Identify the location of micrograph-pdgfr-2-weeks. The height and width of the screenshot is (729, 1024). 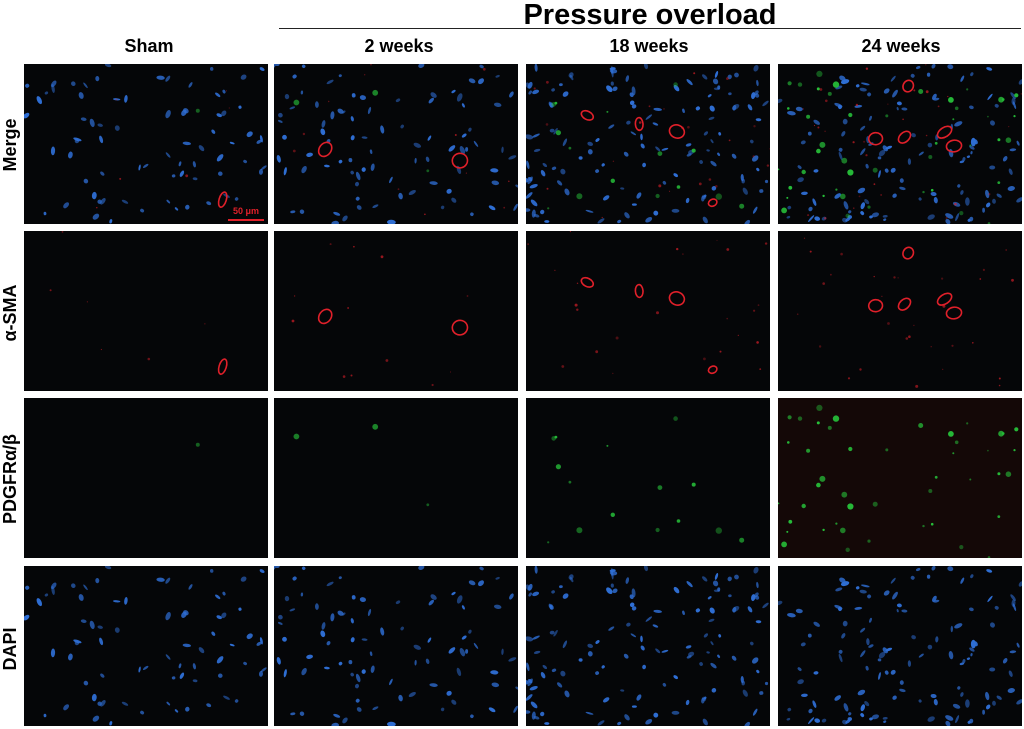
(396, 478).